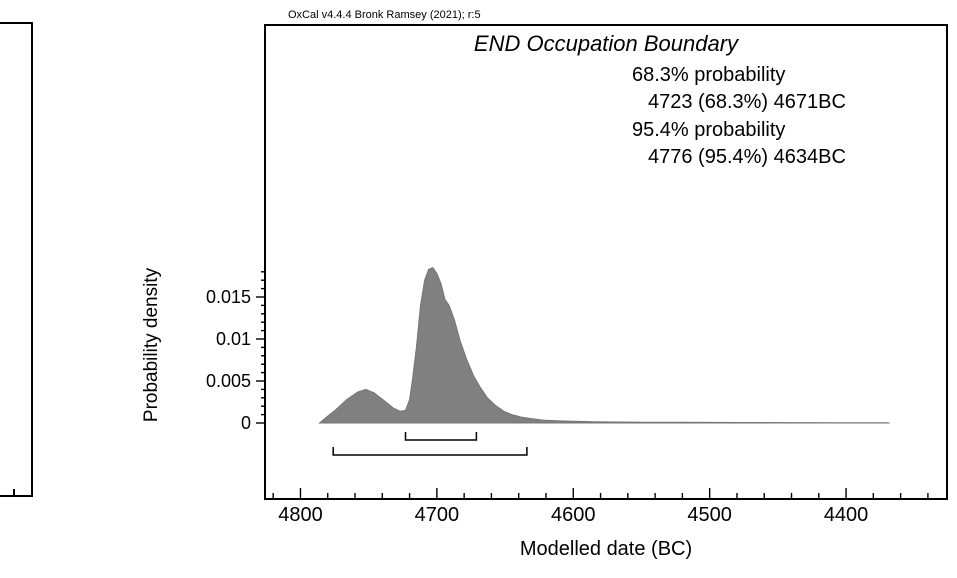  I want to click on adjacent-plot-axis-tick, so click(14, 492).